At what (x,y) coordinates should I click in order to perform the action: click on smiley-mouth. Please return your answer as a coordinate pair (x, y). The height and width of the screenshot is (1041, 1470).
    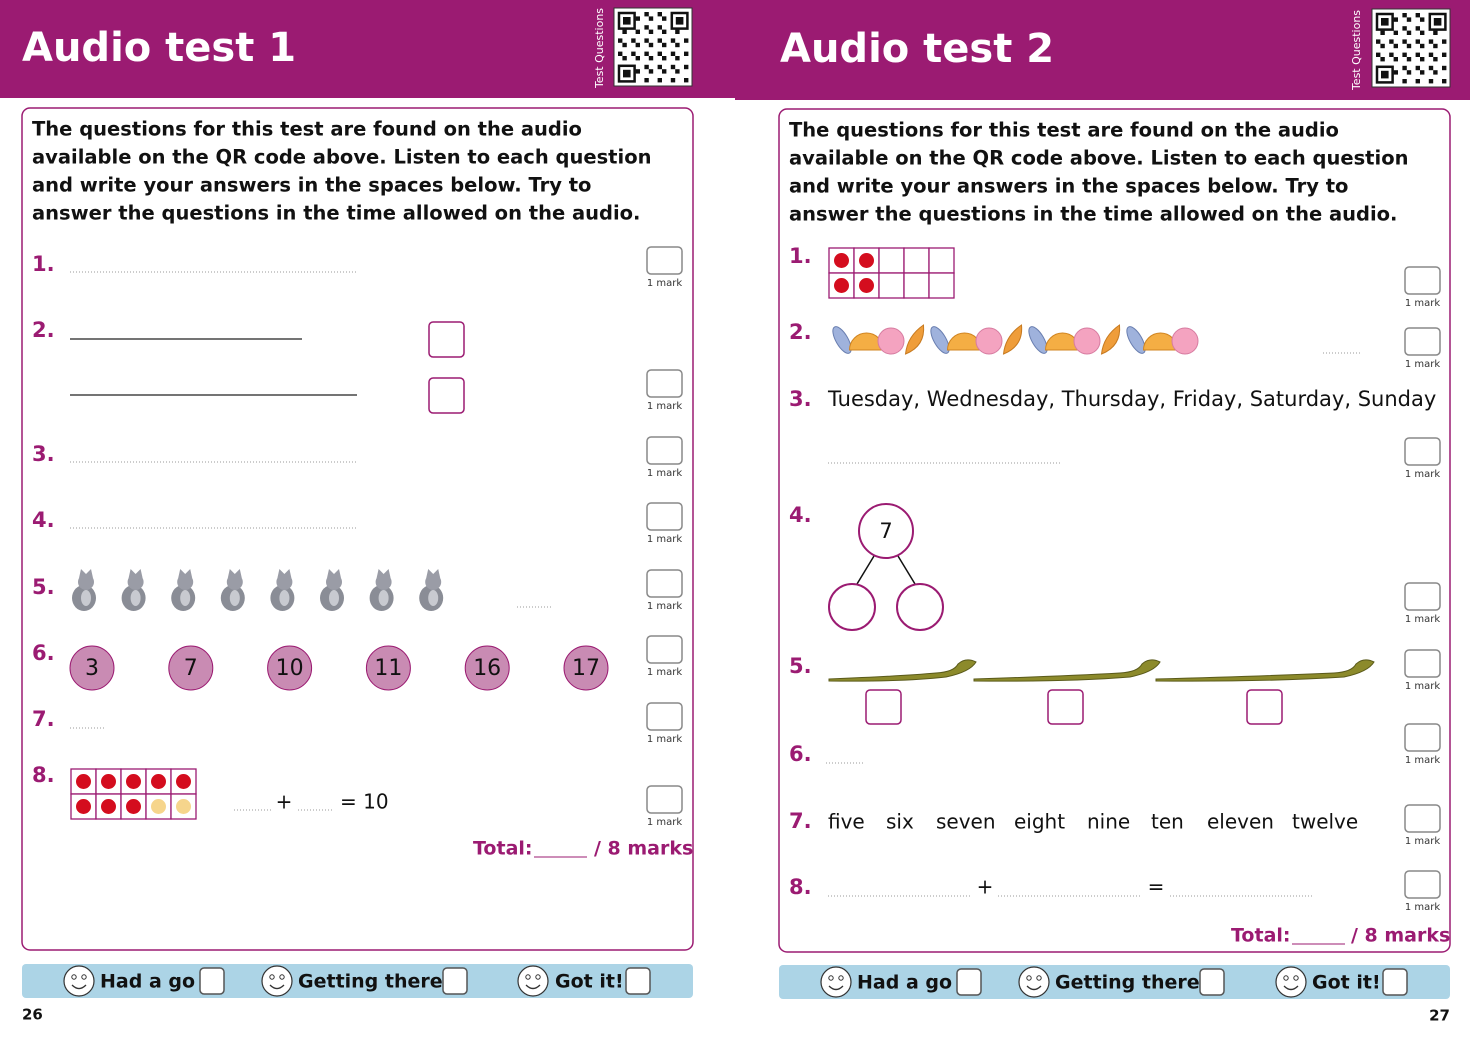
    Looking at the image, I should click on (1034, 988).